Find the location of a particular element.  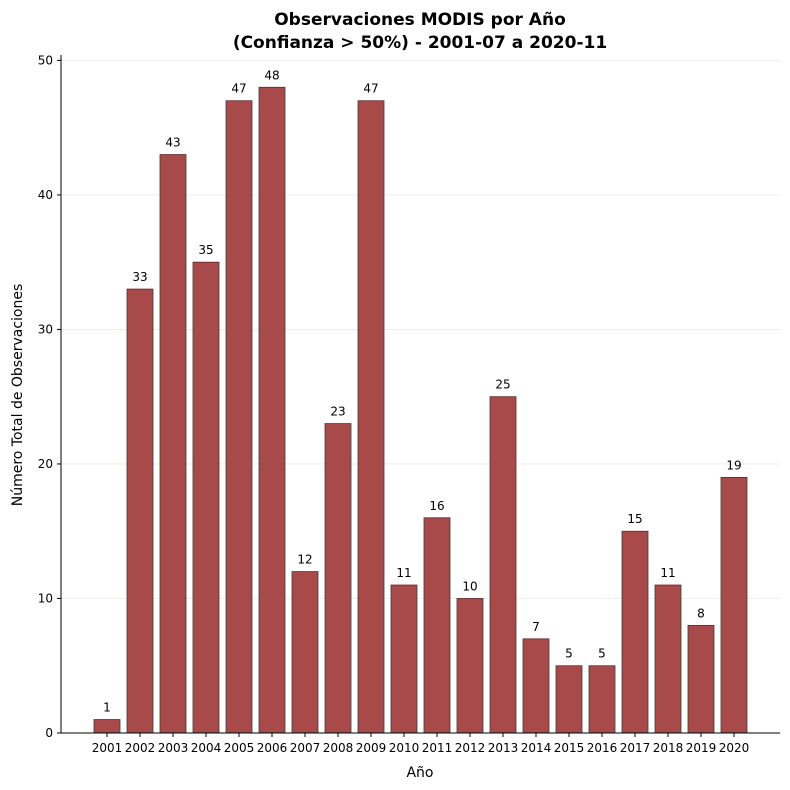

bar-2007 is located at coordinates (305, 652).